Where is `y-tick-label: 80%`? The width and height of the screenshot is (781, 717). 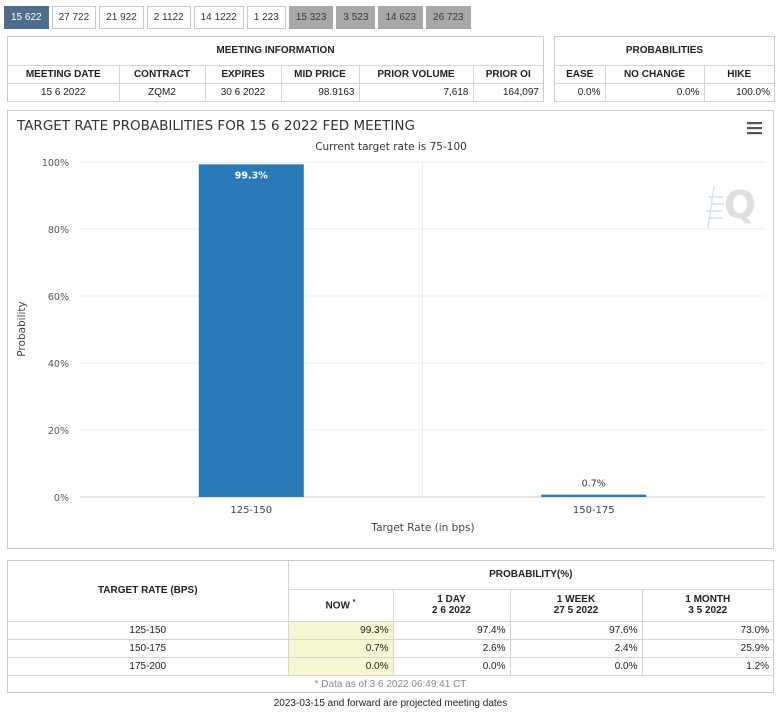
y-tick-label: 80% is located at coordinates (58, 230).